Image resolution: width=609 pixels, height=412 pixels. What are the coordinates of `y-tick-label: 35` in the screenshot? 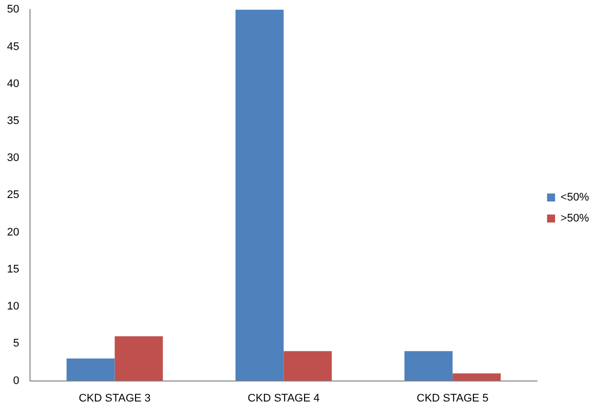 It's located at (13, 120).